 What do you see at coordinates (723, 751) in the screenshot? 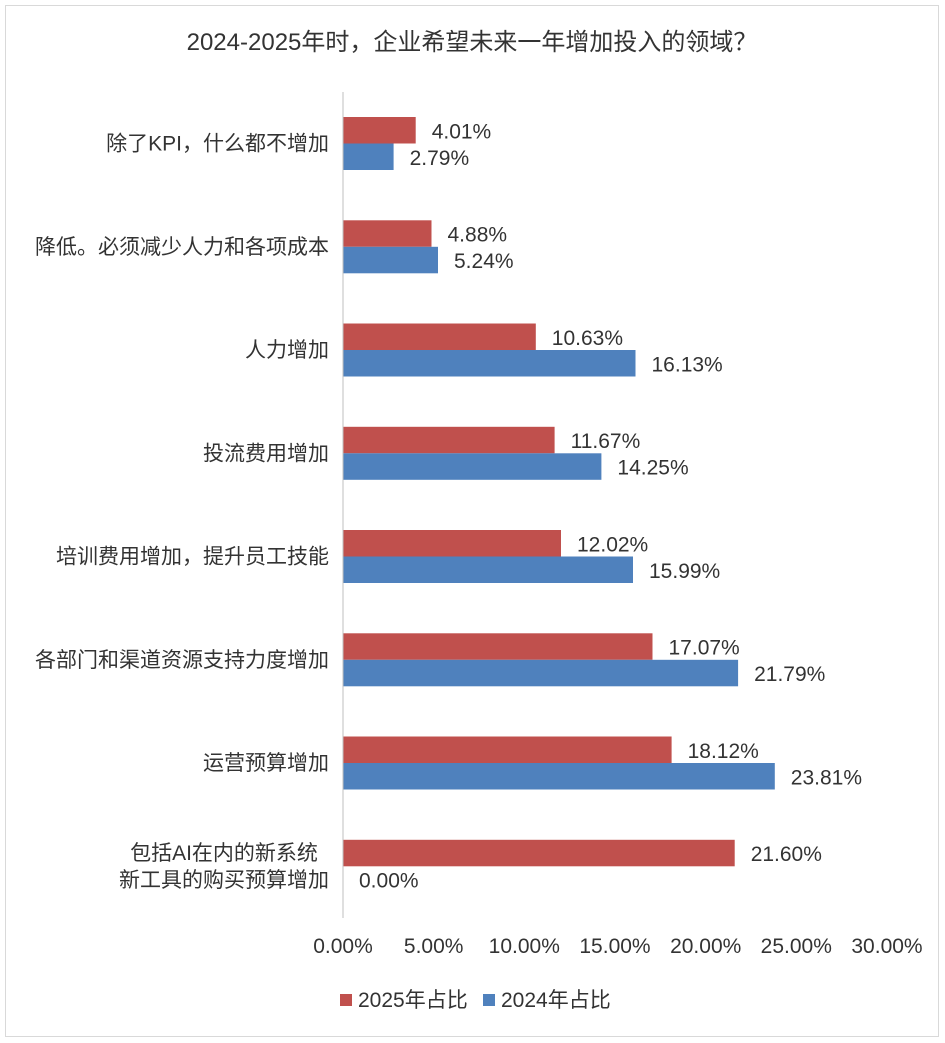
I see `value-label-series1-cat7: 18.12%` at bounding box center [723, 751].